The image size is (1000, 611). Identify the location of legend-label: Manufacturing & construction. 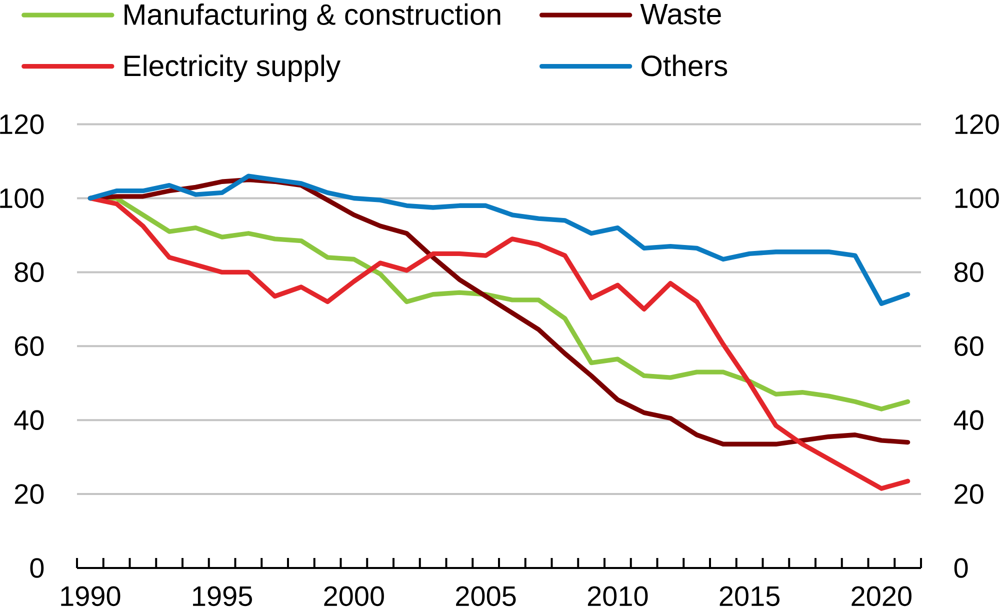
(312, 17).